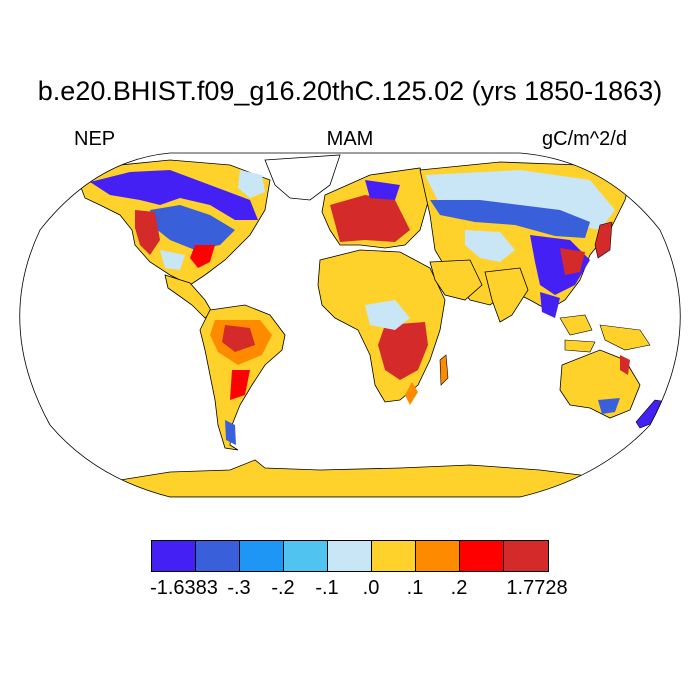 The width and height of the screenshot is (700, 700). Describe the element at coordinates (184, 588) in the screenshot. I see `colorbar-tick-label: -1.6383` at that location.